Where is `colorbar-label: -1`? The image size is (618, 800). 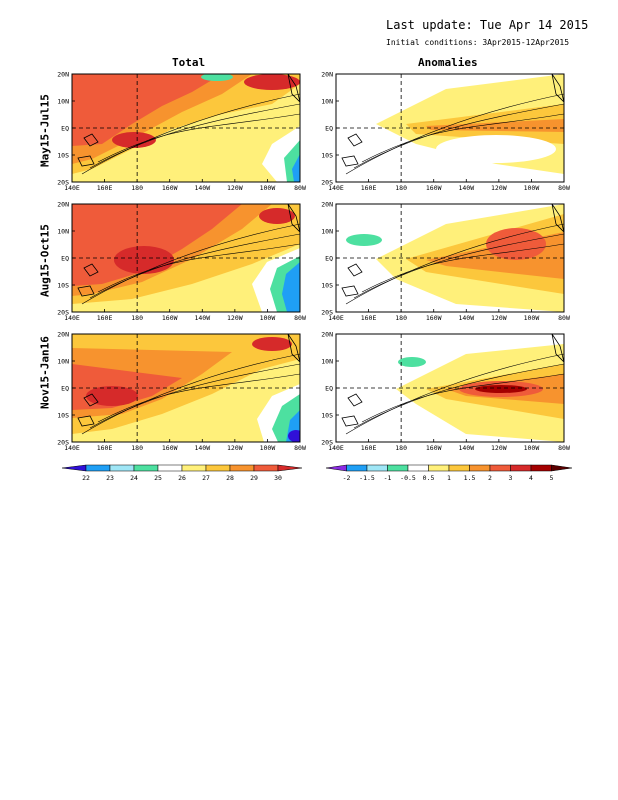
colorbar-label: -1 is located at coordinates (388, 478).